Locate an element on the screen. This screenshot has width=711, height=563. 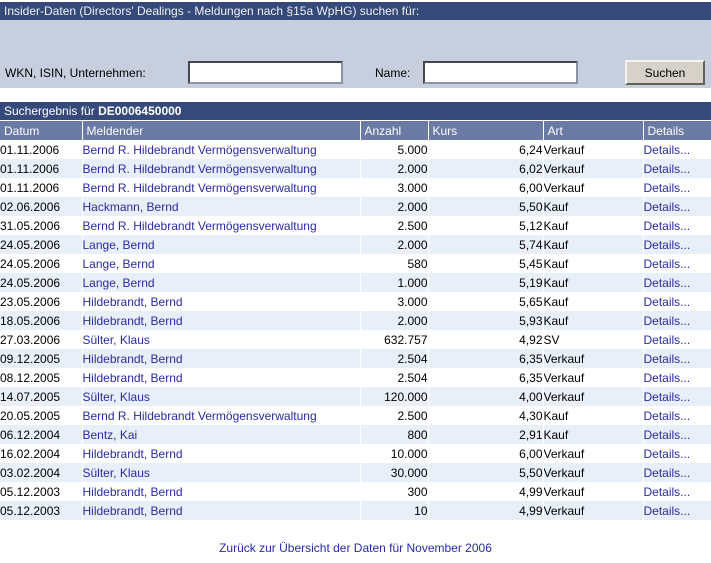
kurs-cell: 5,74 is located at coordinates (485, 244).